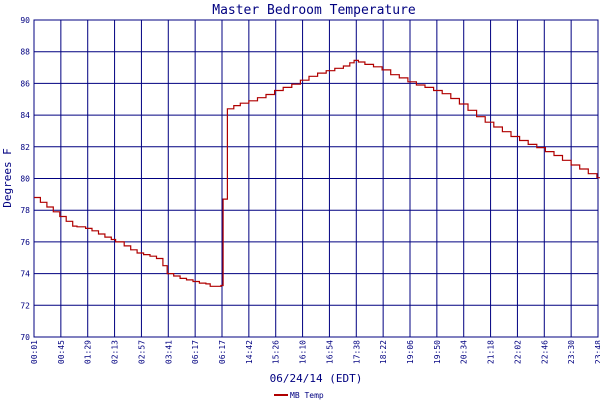  Describe the element at coordinates (25, 83) in the screenshot. I see `y-tick-label: 86` at that location.